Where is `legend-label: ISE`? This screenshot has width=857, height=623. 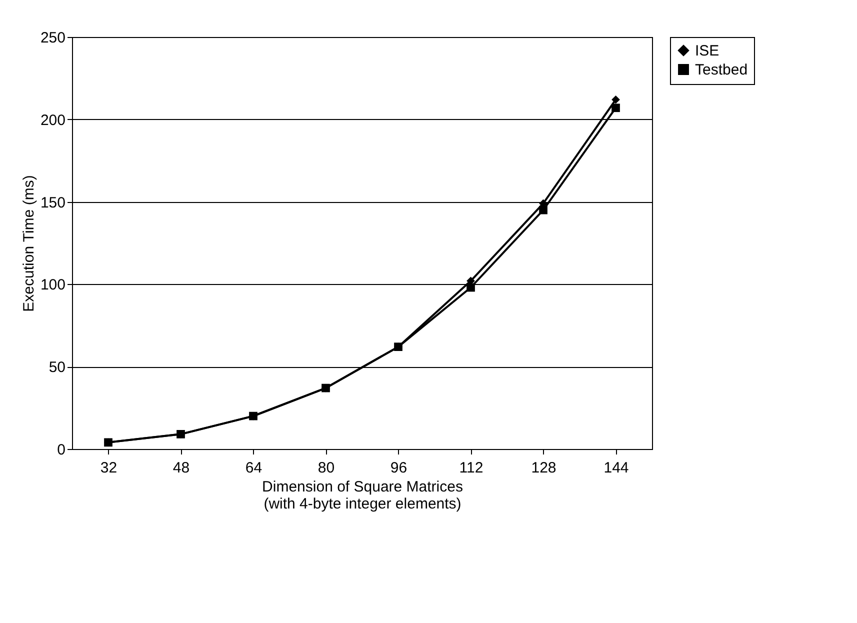
legend-label: ISE is located at coordinates (707, 51).